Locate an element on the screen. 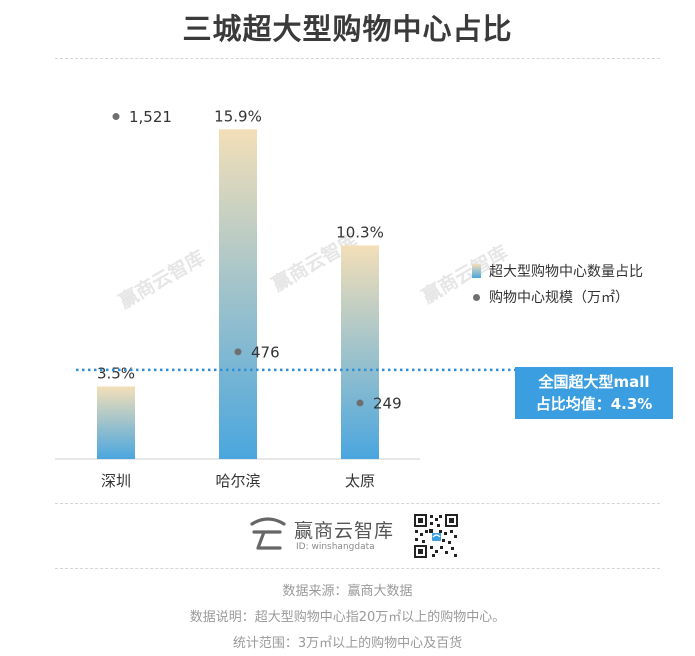 This screenshot has height=656, width=695. legend-label-bar: 超大型购物中心数量占比 is located at coordinates (566, 272).